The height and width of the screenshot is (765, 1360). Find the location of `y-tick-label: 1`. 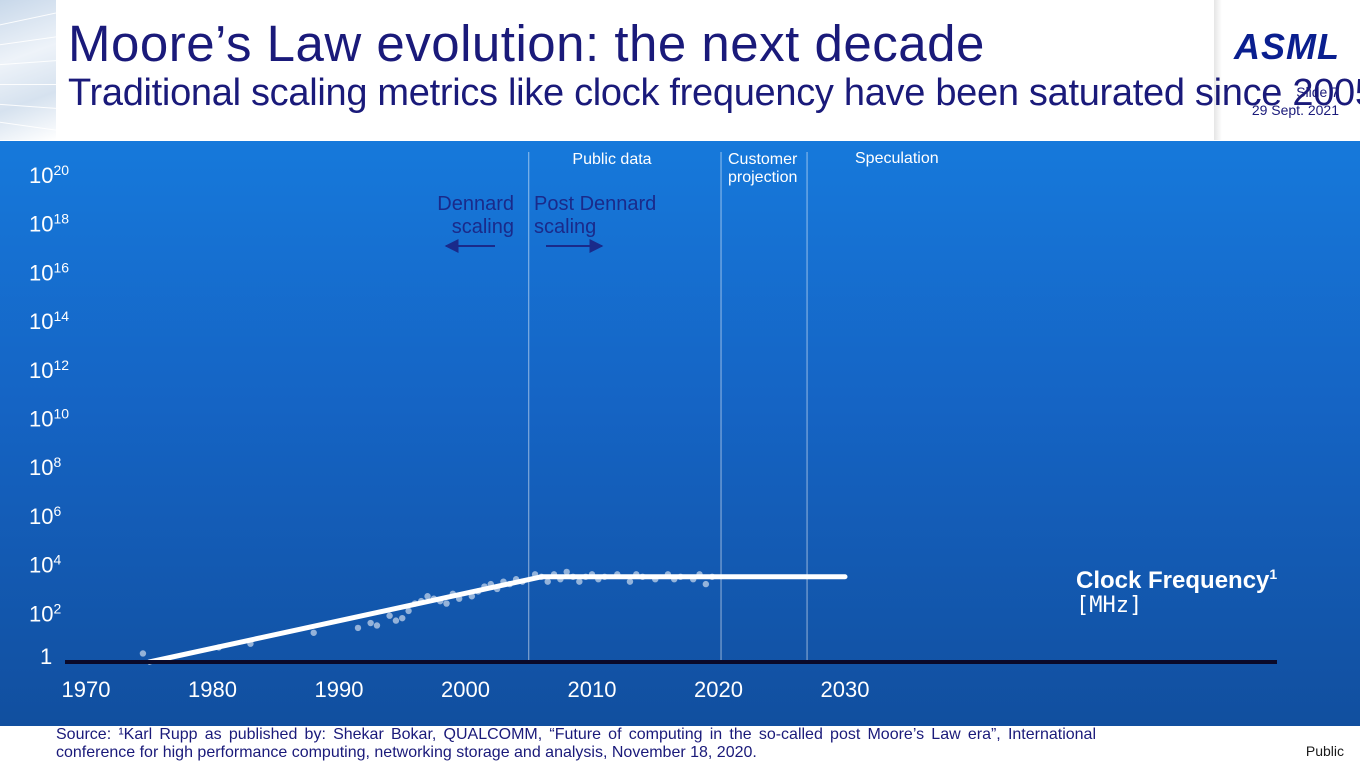

y-tick-label: 1 is located at coordinates (46, 656).